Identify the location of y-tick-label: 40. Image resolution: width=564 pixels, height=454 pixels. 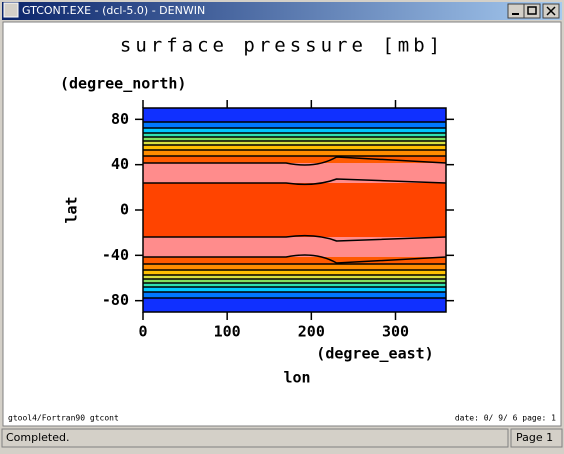
(120, 164).